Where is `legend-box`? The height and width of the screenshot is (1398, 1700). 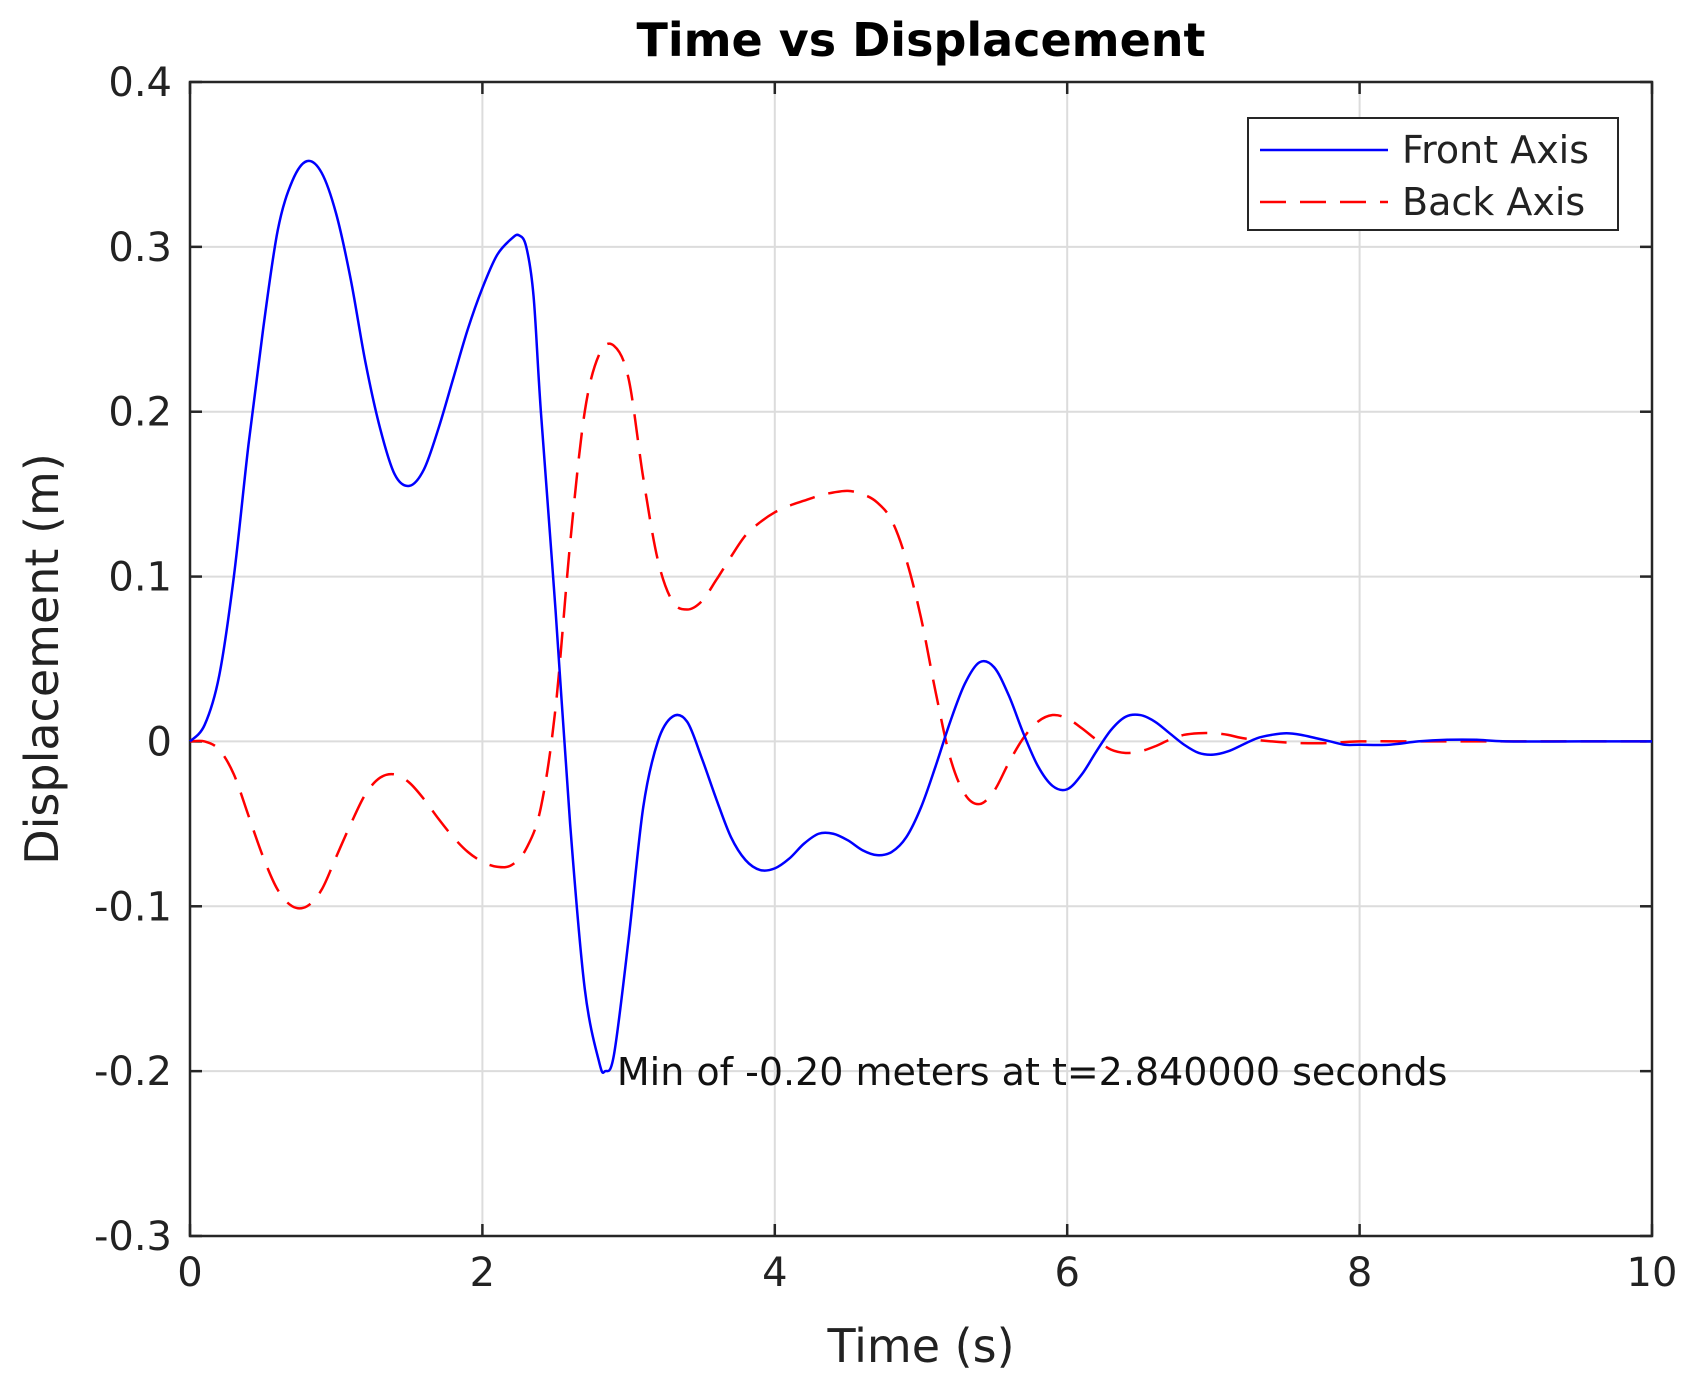
legend-box is located at coordinates (1433, 174).